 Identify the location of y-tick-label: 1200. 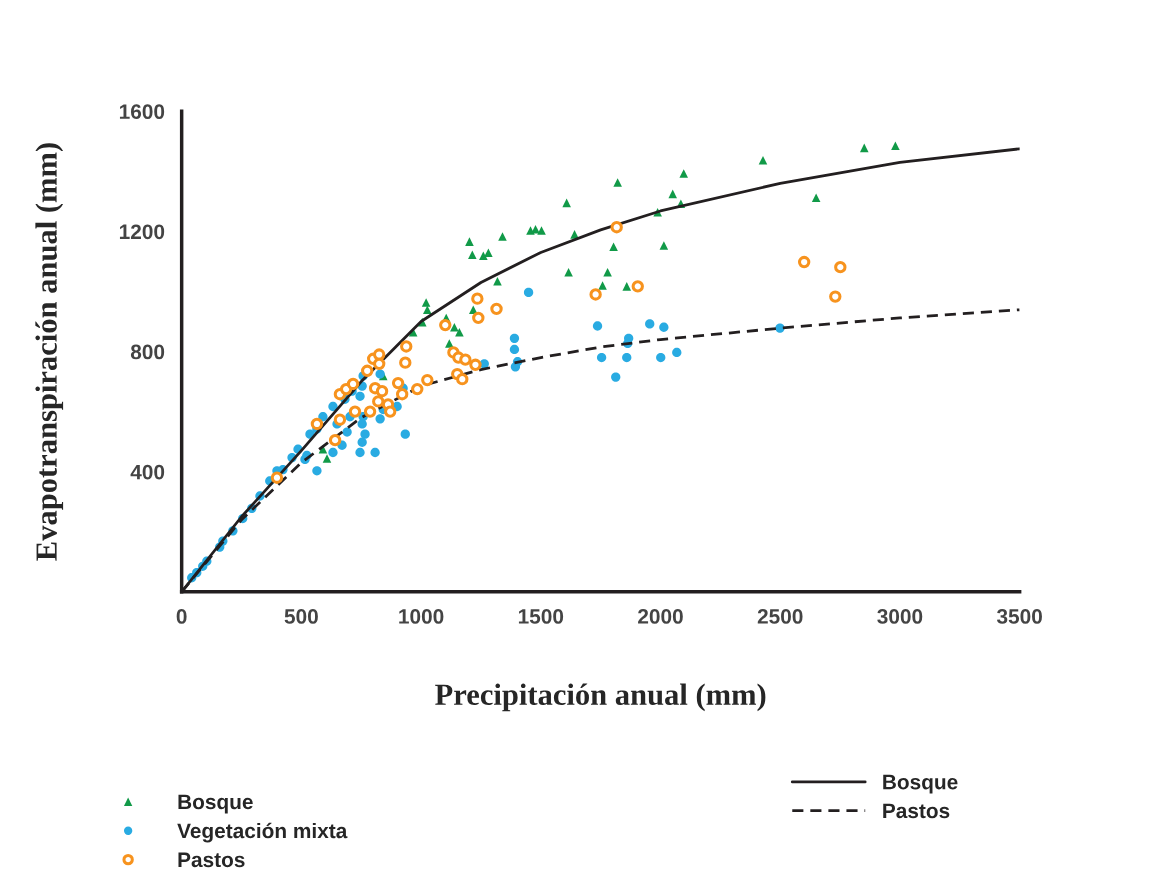
(142, 232).